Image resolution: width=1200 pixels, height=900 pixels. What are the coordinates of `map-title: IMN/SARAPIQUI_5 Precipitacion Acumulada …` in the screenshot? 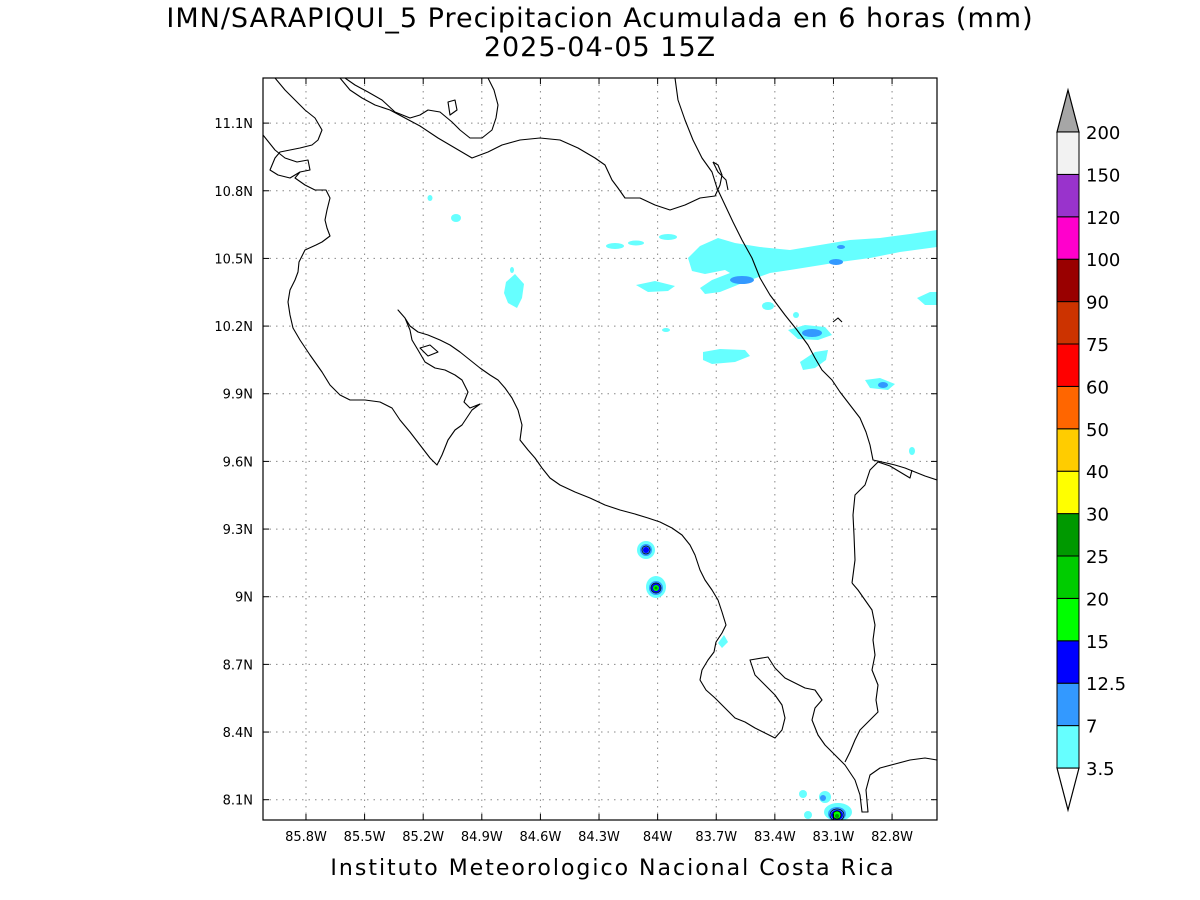 It's located at (600, 18).